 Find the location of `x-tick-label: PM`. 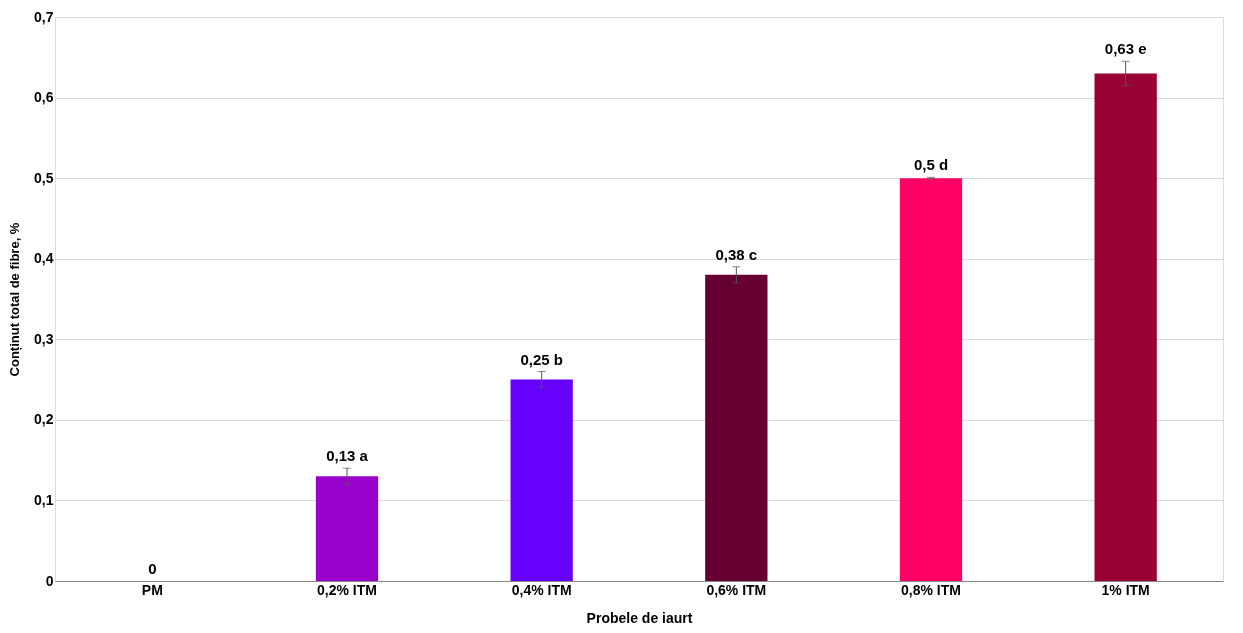

x-tick-label: PM is located at coordinates (152, 589).